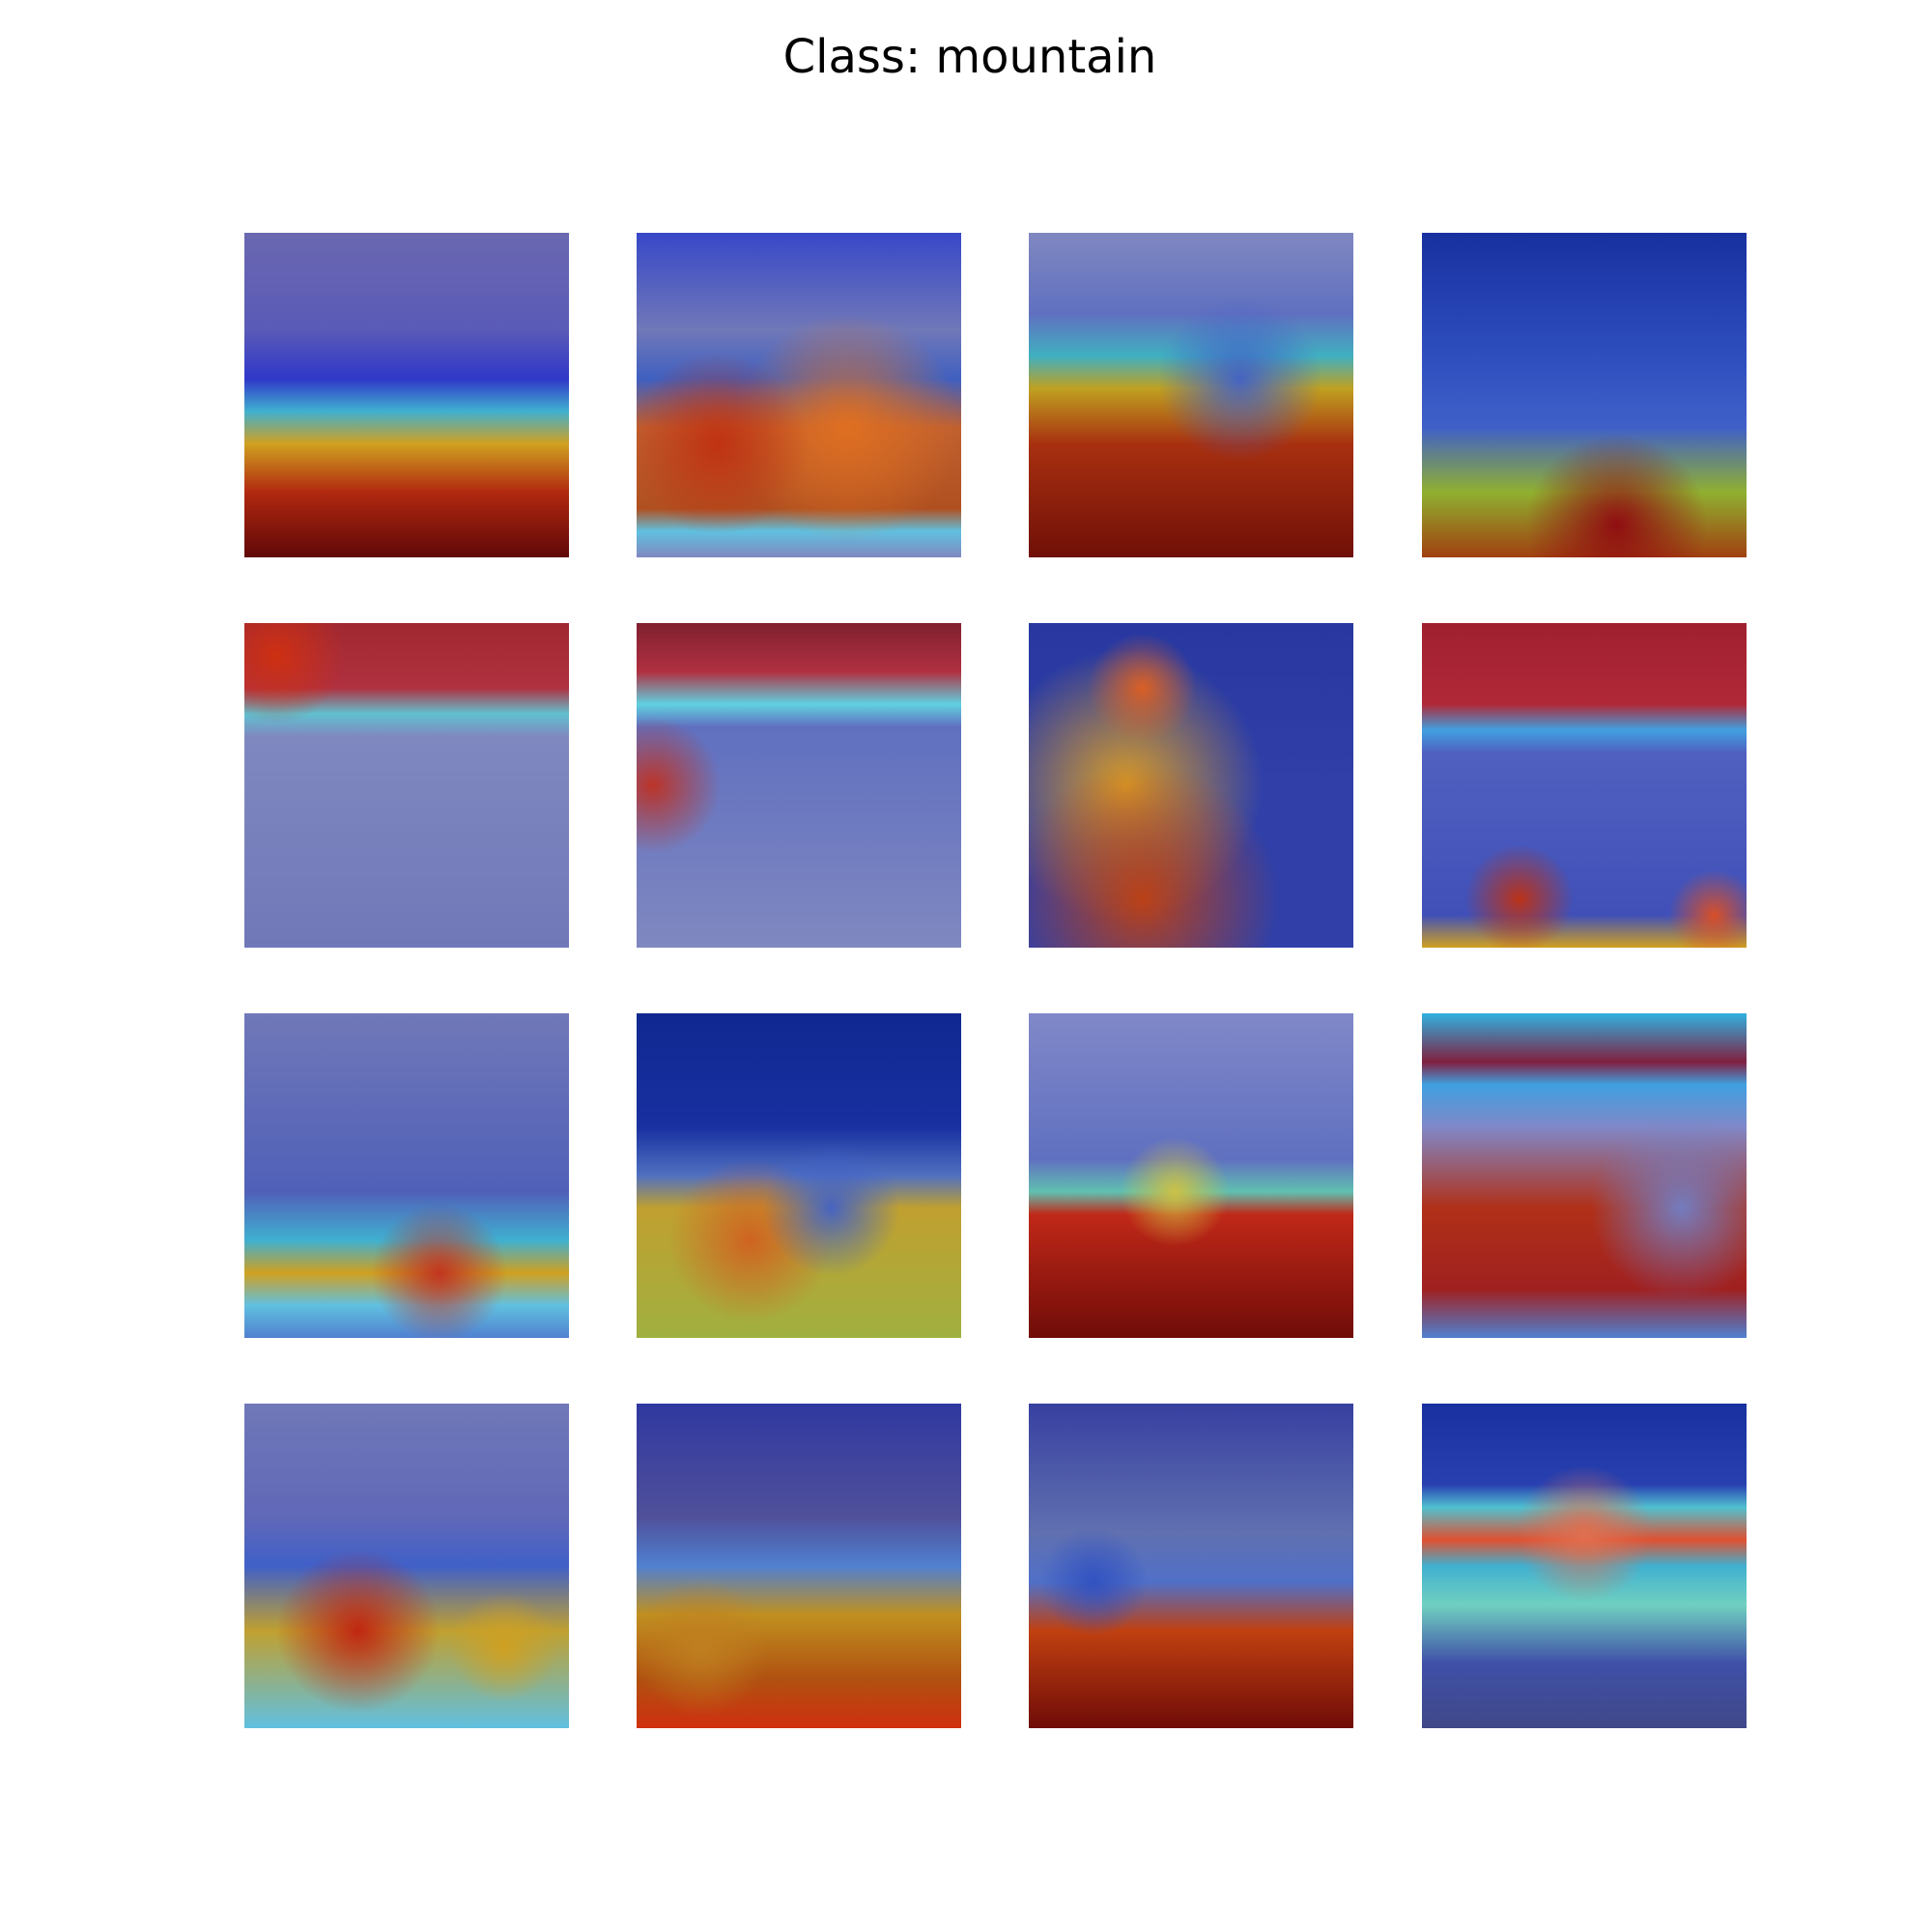 The height and width of the screenshot is (1932, 1932). Describe the element at coordinates (970, 57) in the screenshot. I see `figure-title: Class: mountain` at that location.